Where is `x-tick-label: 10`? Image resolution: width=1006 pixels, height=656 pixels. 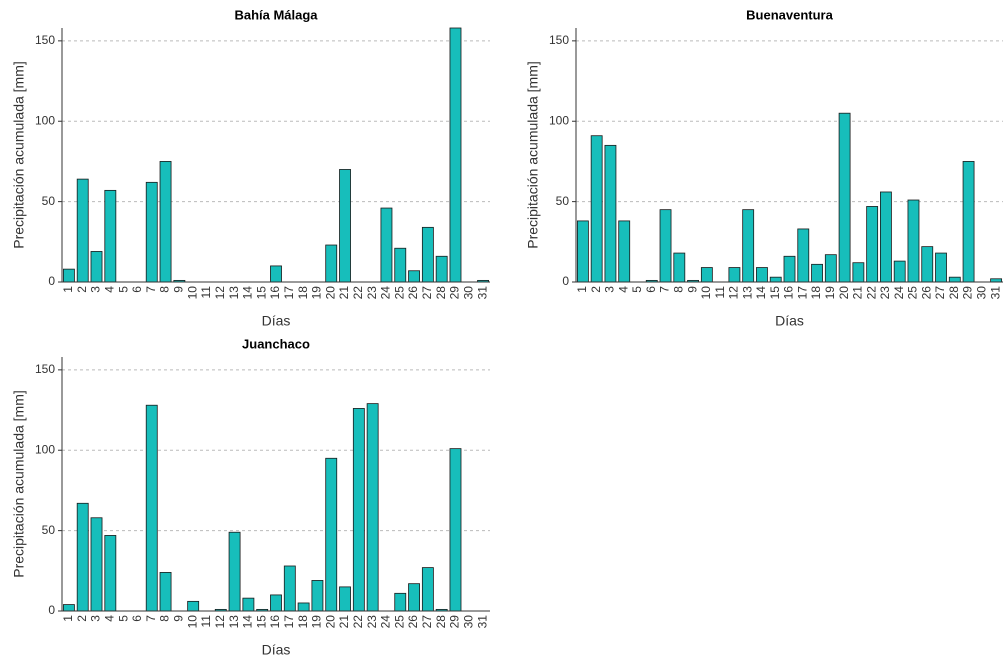
x-tick-label: 10 is located at coordinates (192, 622).